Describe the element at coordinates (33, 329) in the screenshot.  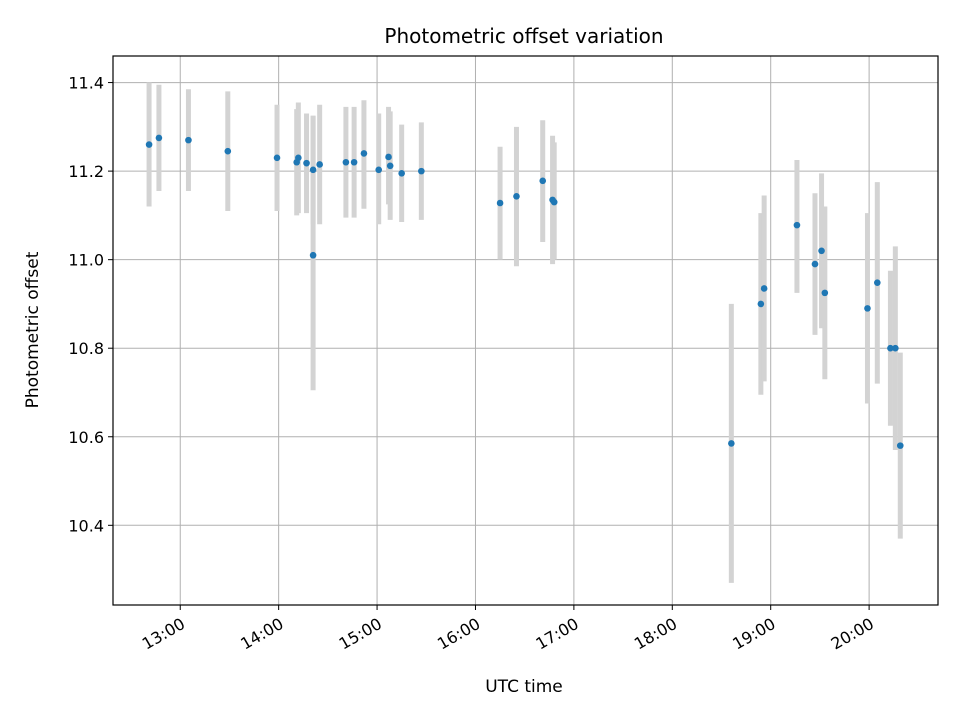
I see `y-axis-label: Photometric offset` at that location.